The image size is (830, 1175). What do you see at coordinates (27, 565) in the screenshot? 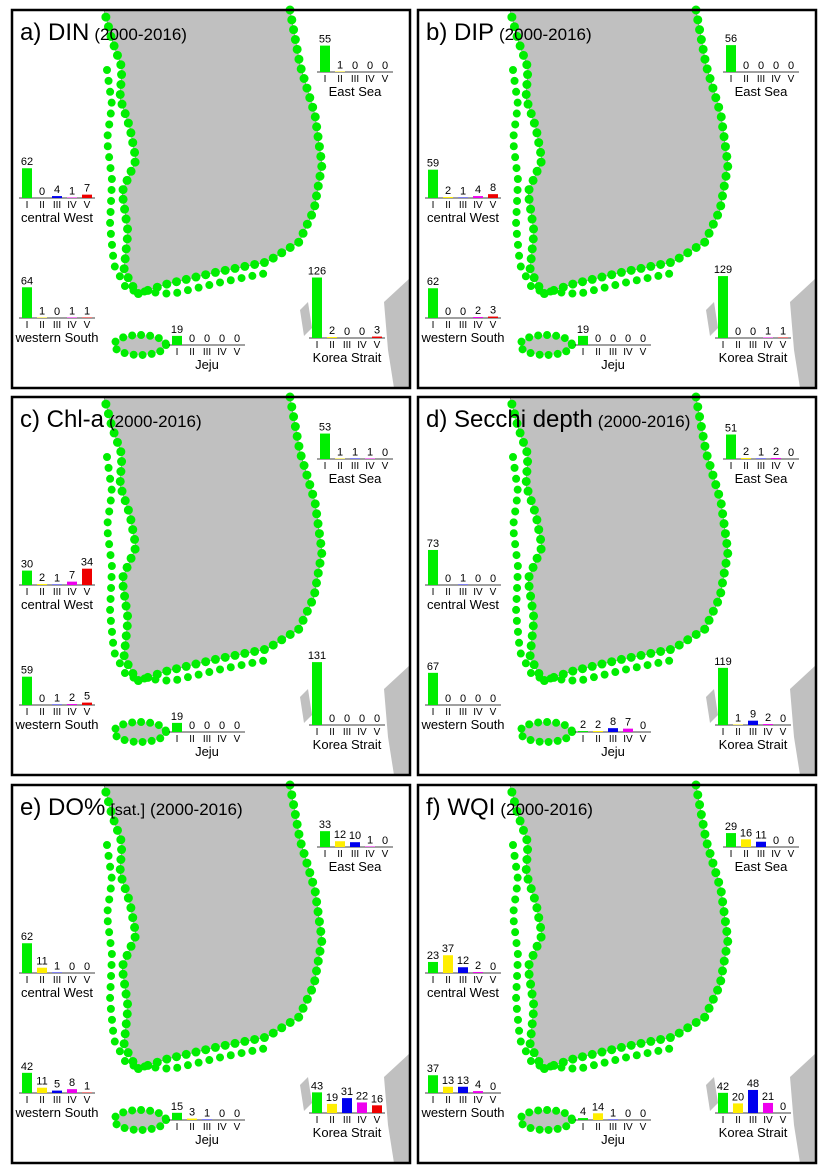
I see `value-label: 30` at bounding box center [27, 565].